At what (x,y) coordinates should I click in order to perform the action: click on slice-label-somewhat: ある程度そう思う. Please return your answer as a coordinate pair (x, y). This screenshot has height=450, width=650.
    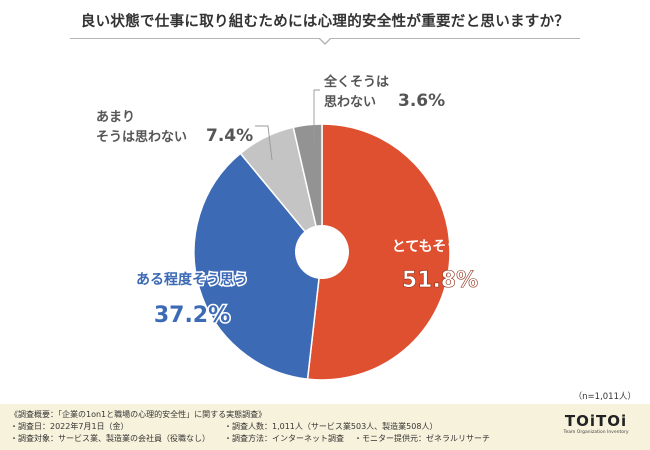
    Looking at the image, I should click on (192, 279).